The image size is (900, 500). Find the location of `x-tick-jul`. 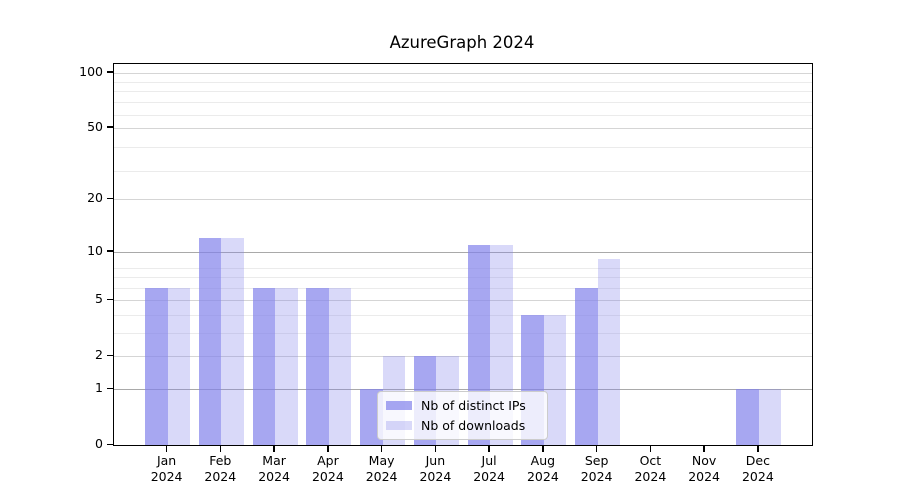

x-tick-jul is located at coordinates (489, 448).